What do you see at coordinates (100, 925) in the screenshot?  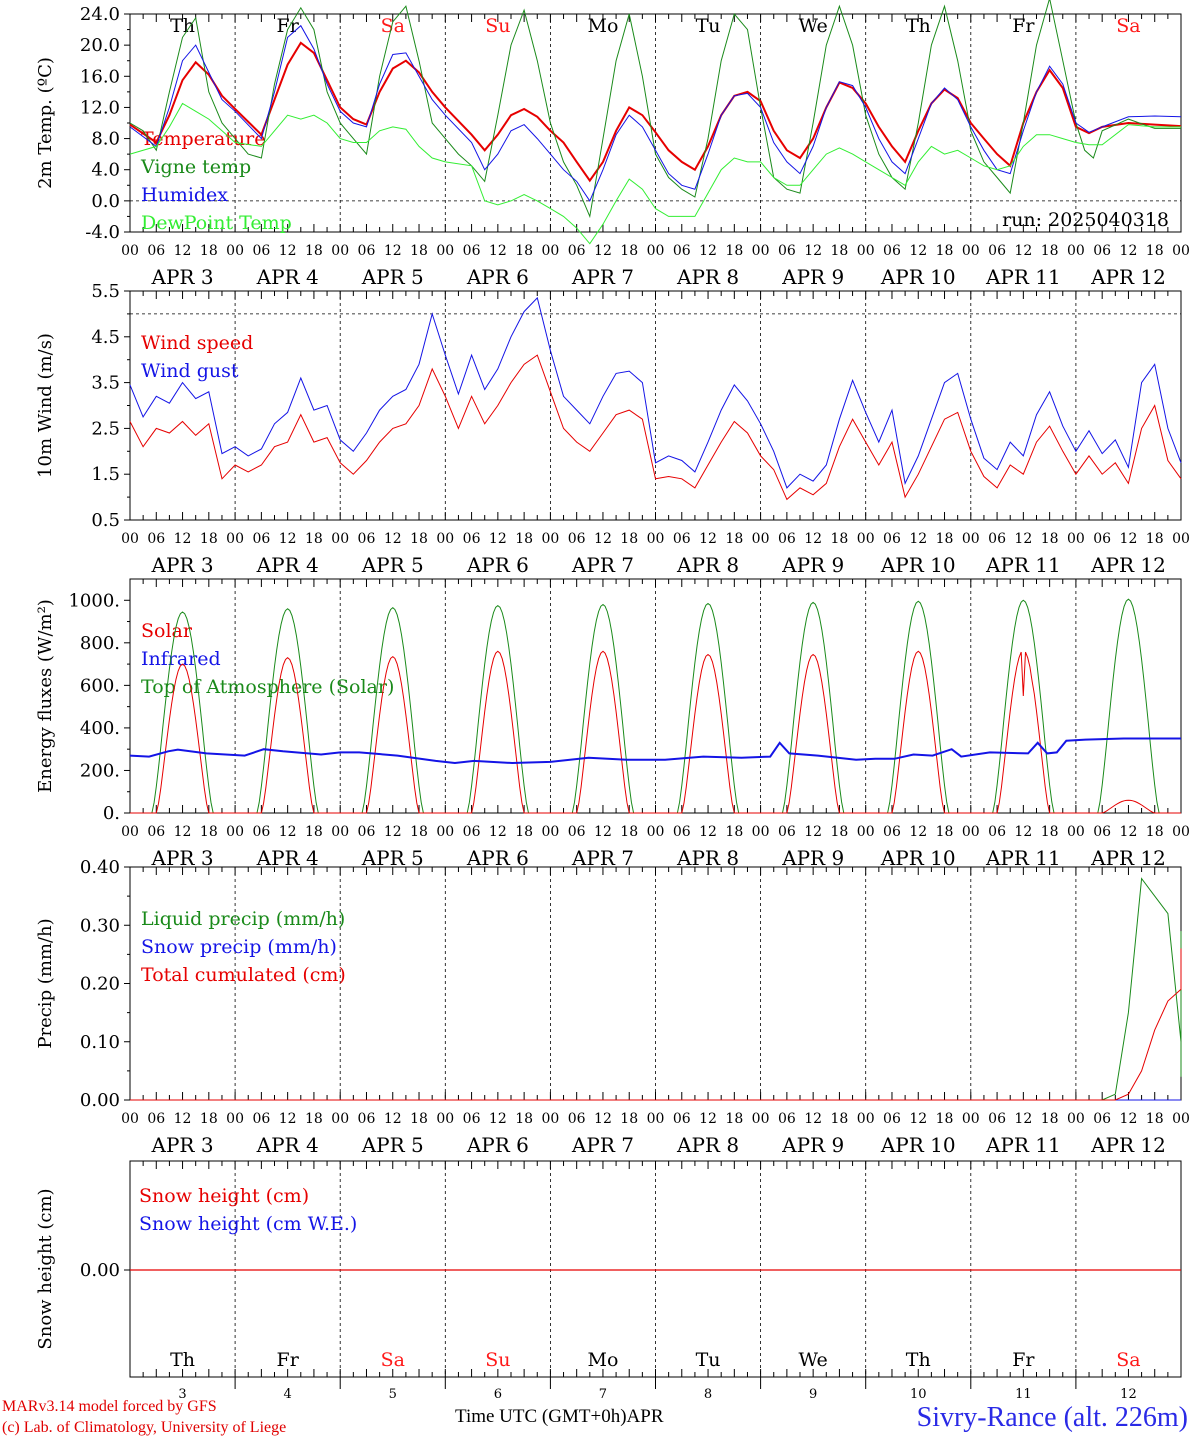 I see `y-tick-label: 0.30` at bounding box center [100, 925].